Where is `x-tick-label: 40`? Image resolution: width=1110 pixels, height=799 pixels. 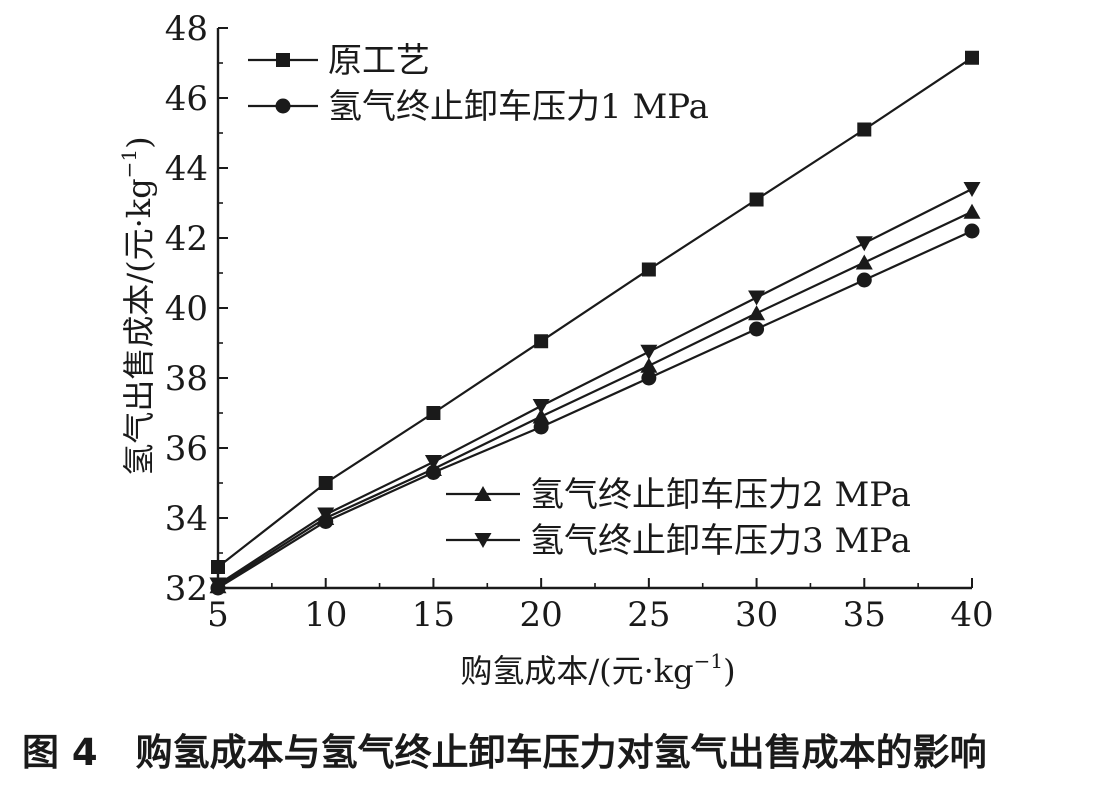 x-tick-label: 40 is located at coordinates (971, 615).